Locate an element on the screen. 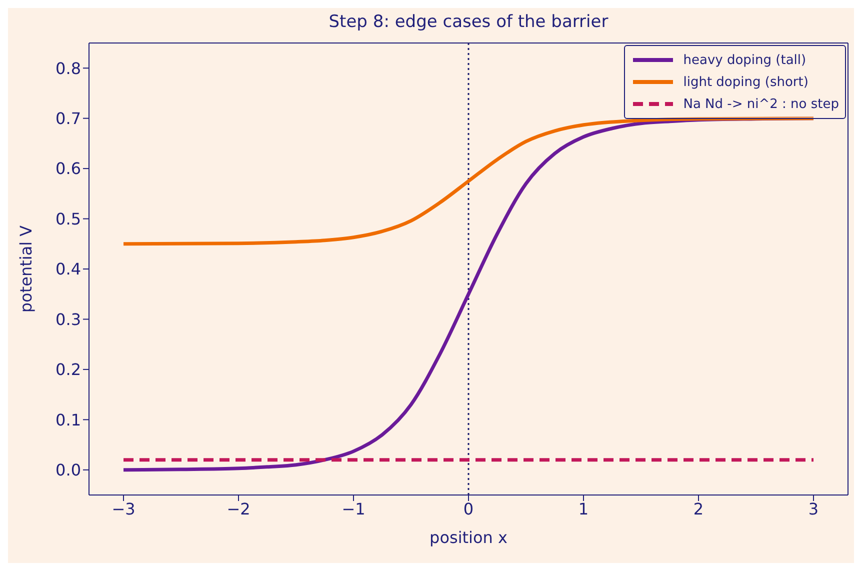 The width and height of the screenshot is (862, 571). x-tick-label: 3 is located at coordinates (813, 508).